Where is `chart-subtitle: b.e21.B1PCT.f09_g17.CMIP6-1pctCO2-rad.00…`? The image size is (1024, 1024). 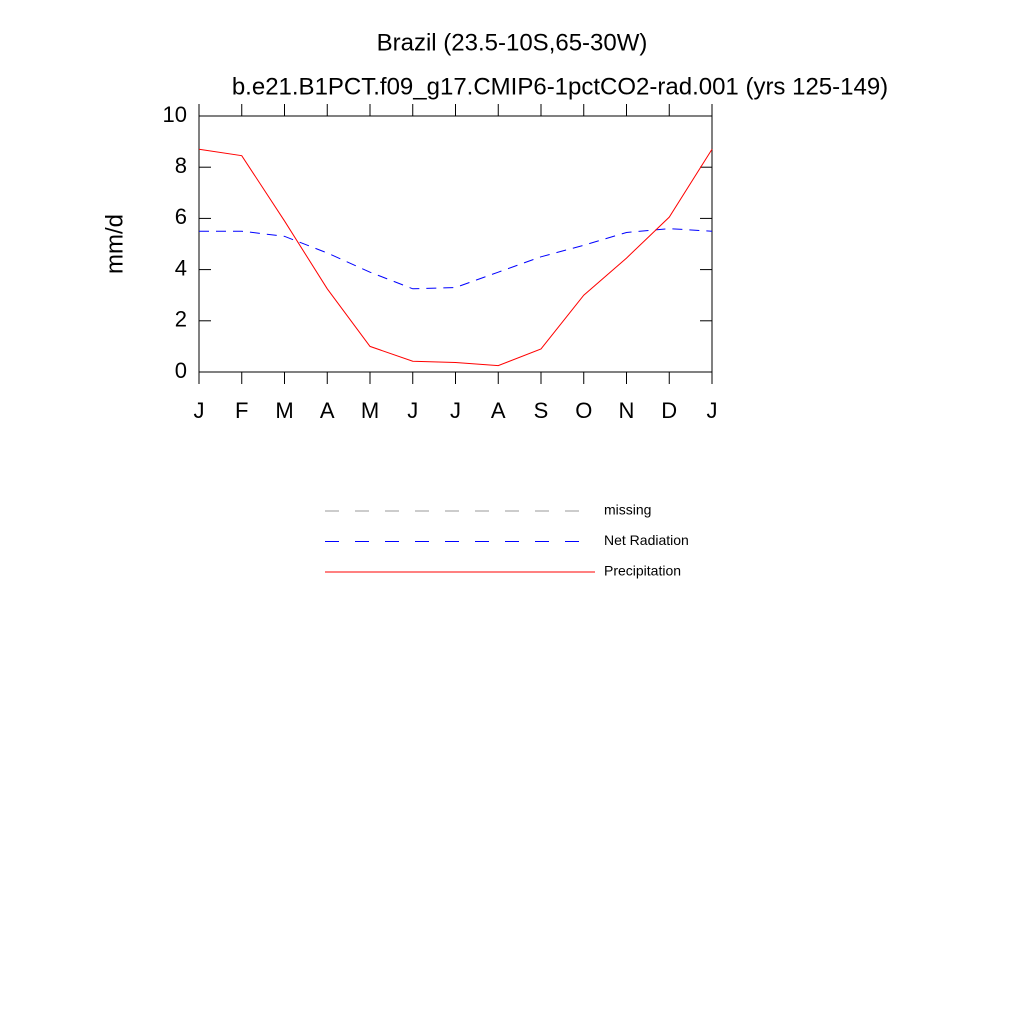
chart-subtitle: b.e21.B1PCT.f09_g17.CMIP6-1pctCO2-rad.00… is located at coordinates (560, 86).